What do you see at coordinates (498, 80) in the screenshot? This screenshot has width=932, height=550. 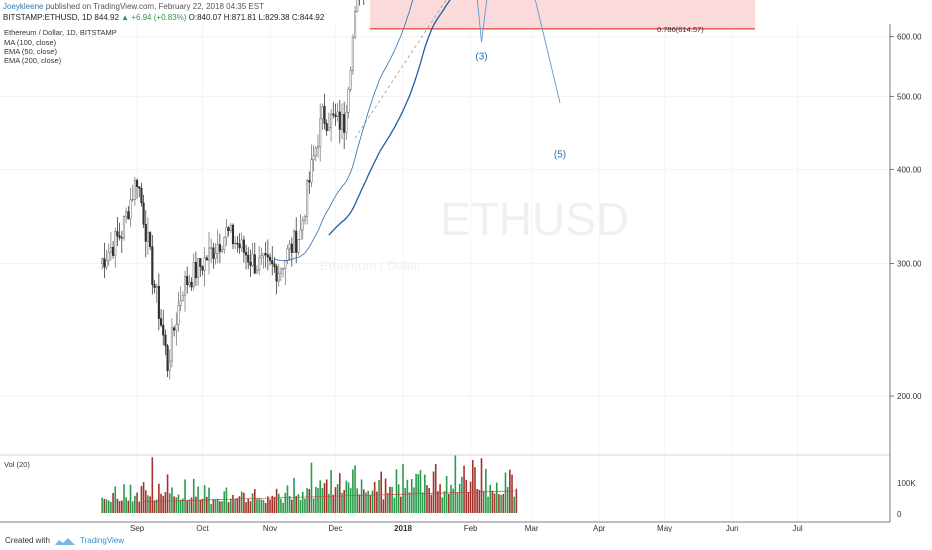 I see `elliott-wave: (1)(2)(3)(1)(2)(3)(4)(4)(5)(5)` at bounding box center [498, 80].